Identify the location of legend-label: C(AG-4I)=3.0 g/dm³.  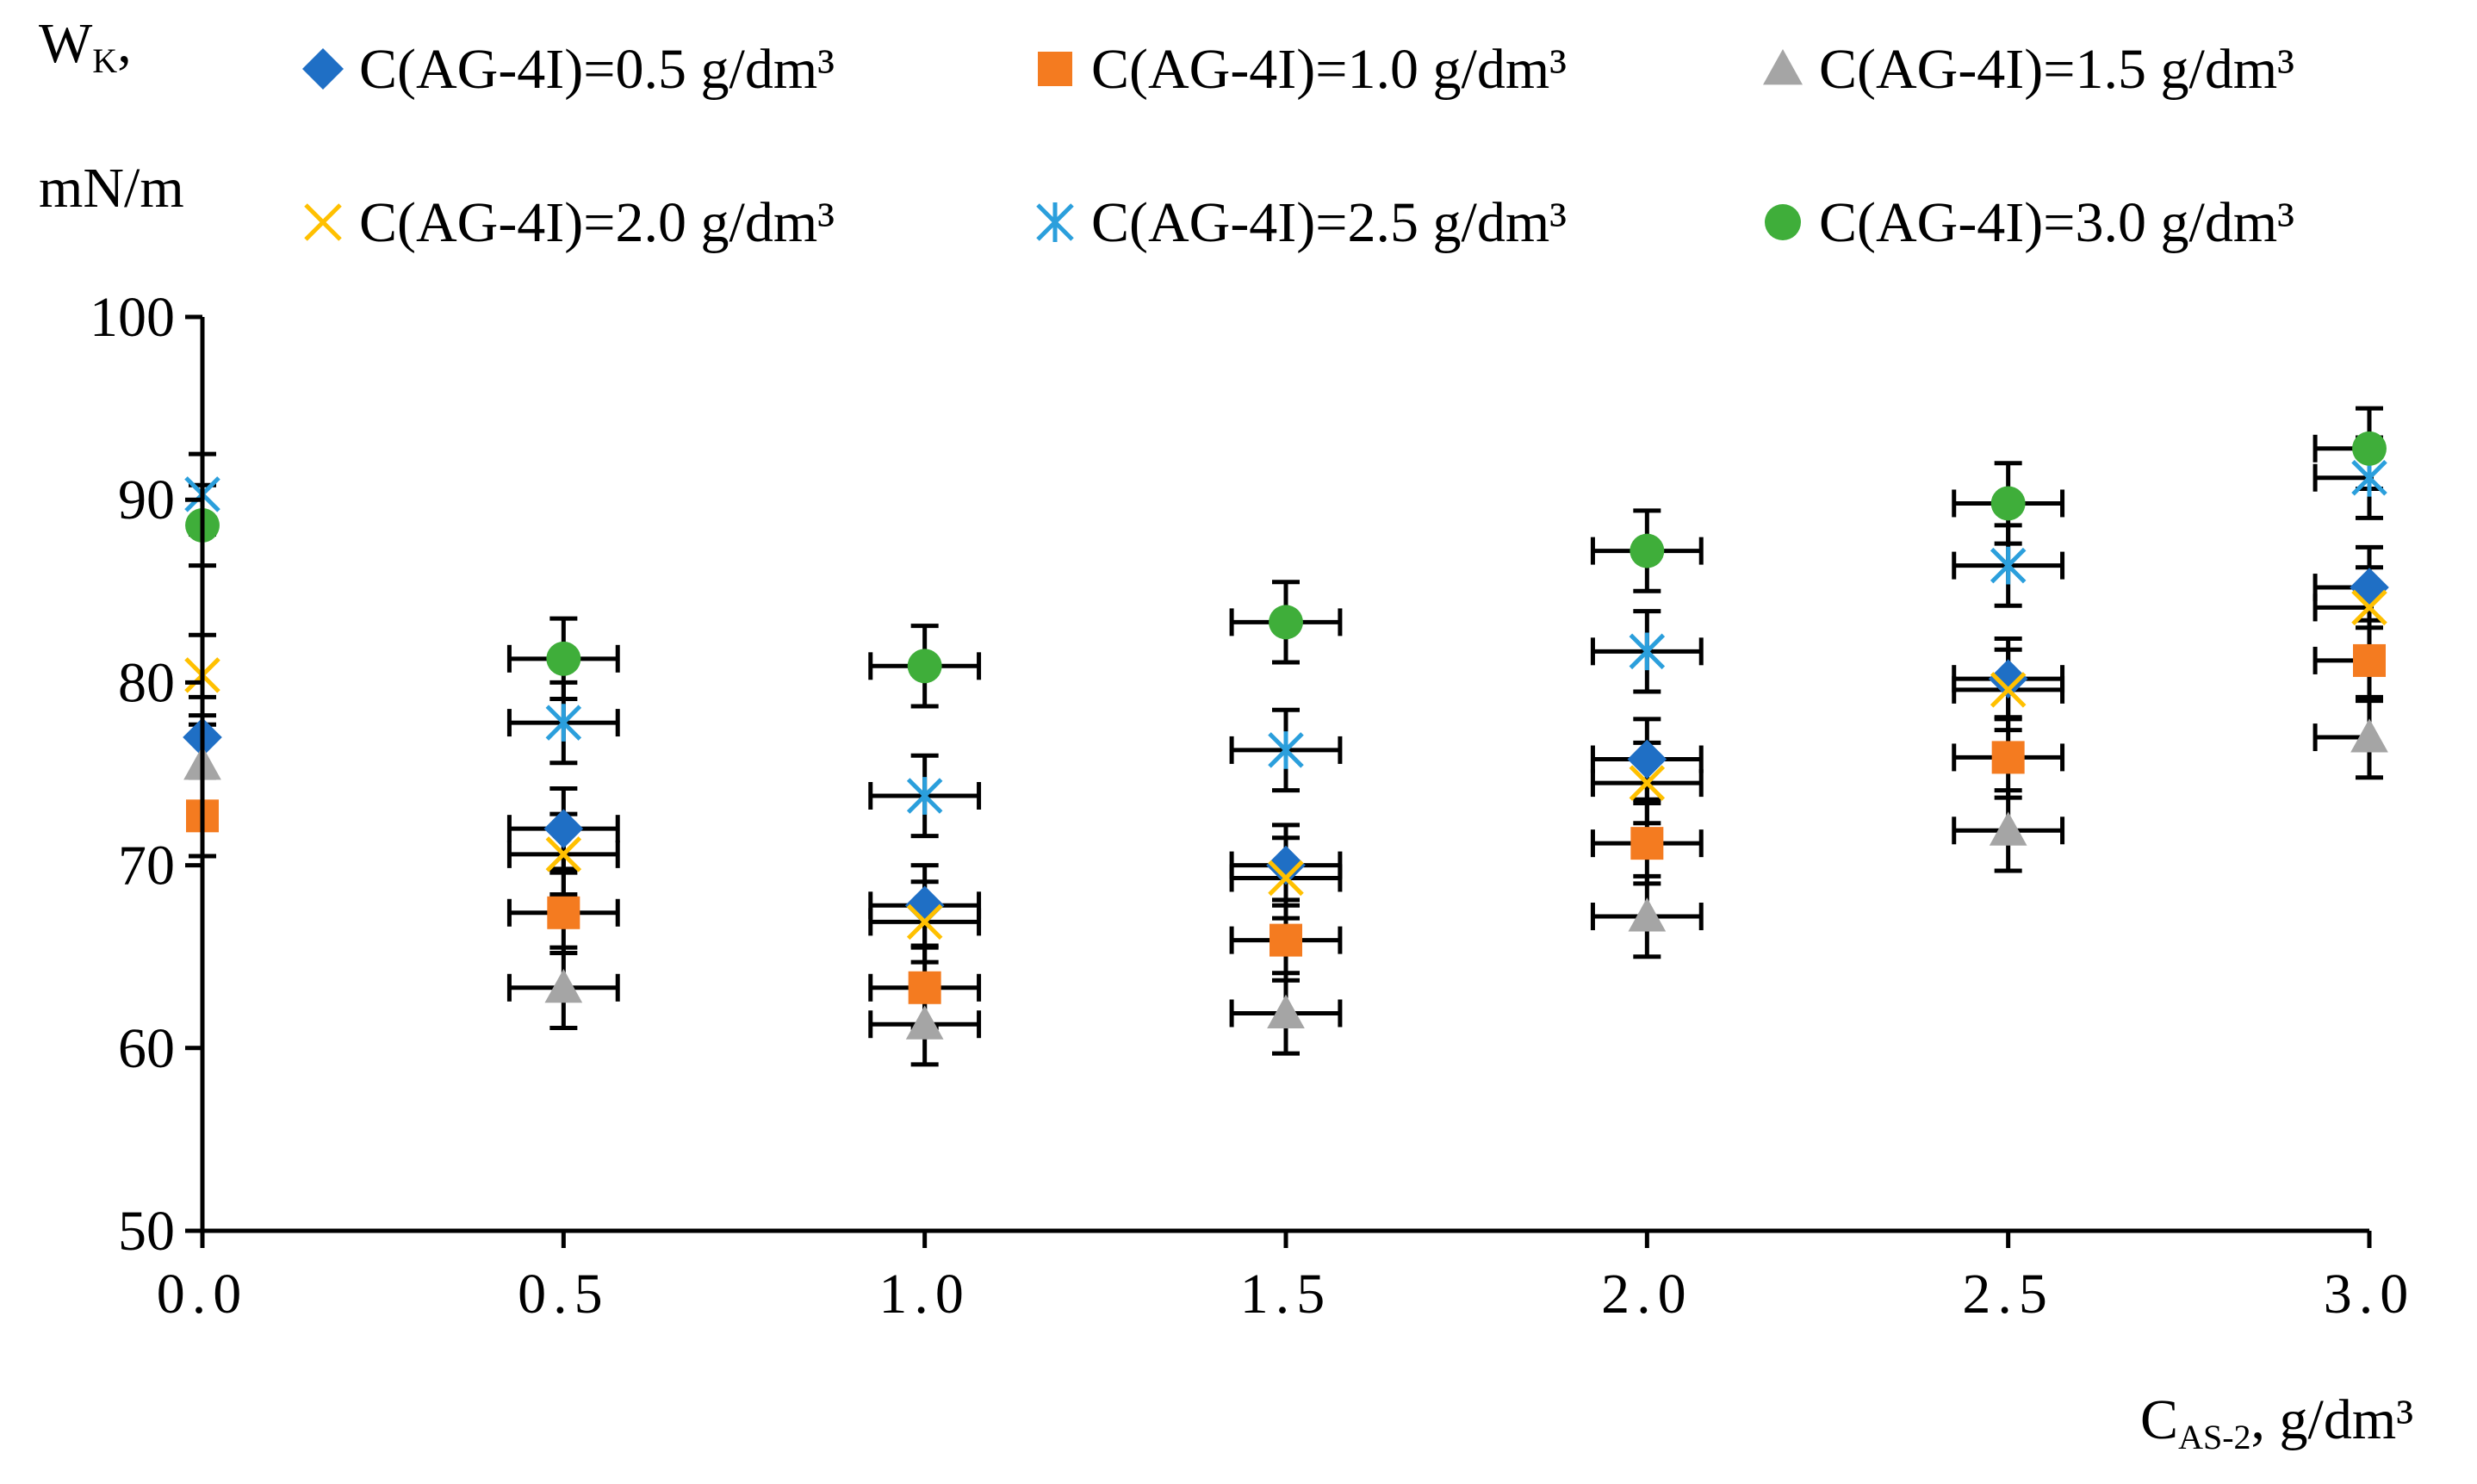
(2056, 222).